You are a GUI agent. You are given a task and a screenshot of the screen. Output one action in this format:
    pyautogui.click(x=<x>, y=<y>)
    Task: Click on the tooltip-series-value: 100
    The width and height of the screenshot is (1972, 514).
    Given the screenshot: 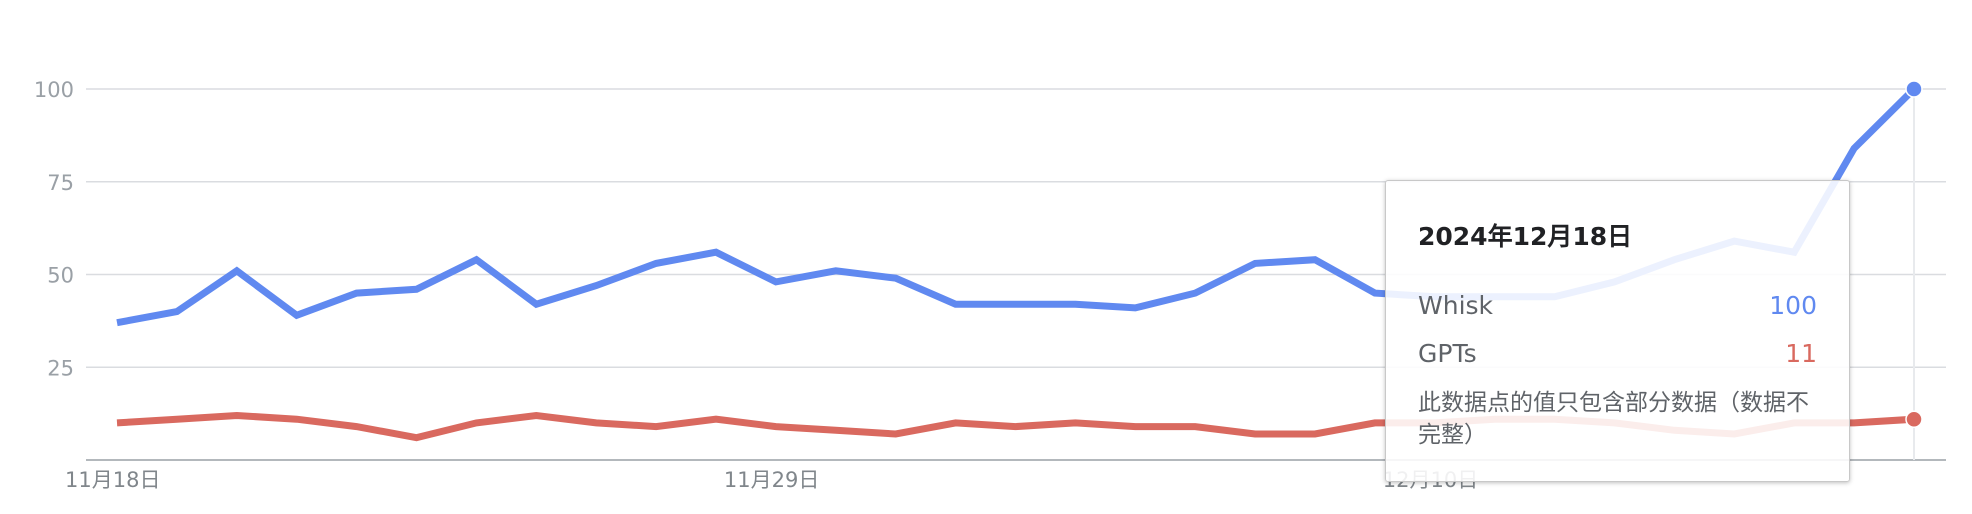 What is the action you would take?
    pyautogui.click(x=1793, y=305)
    